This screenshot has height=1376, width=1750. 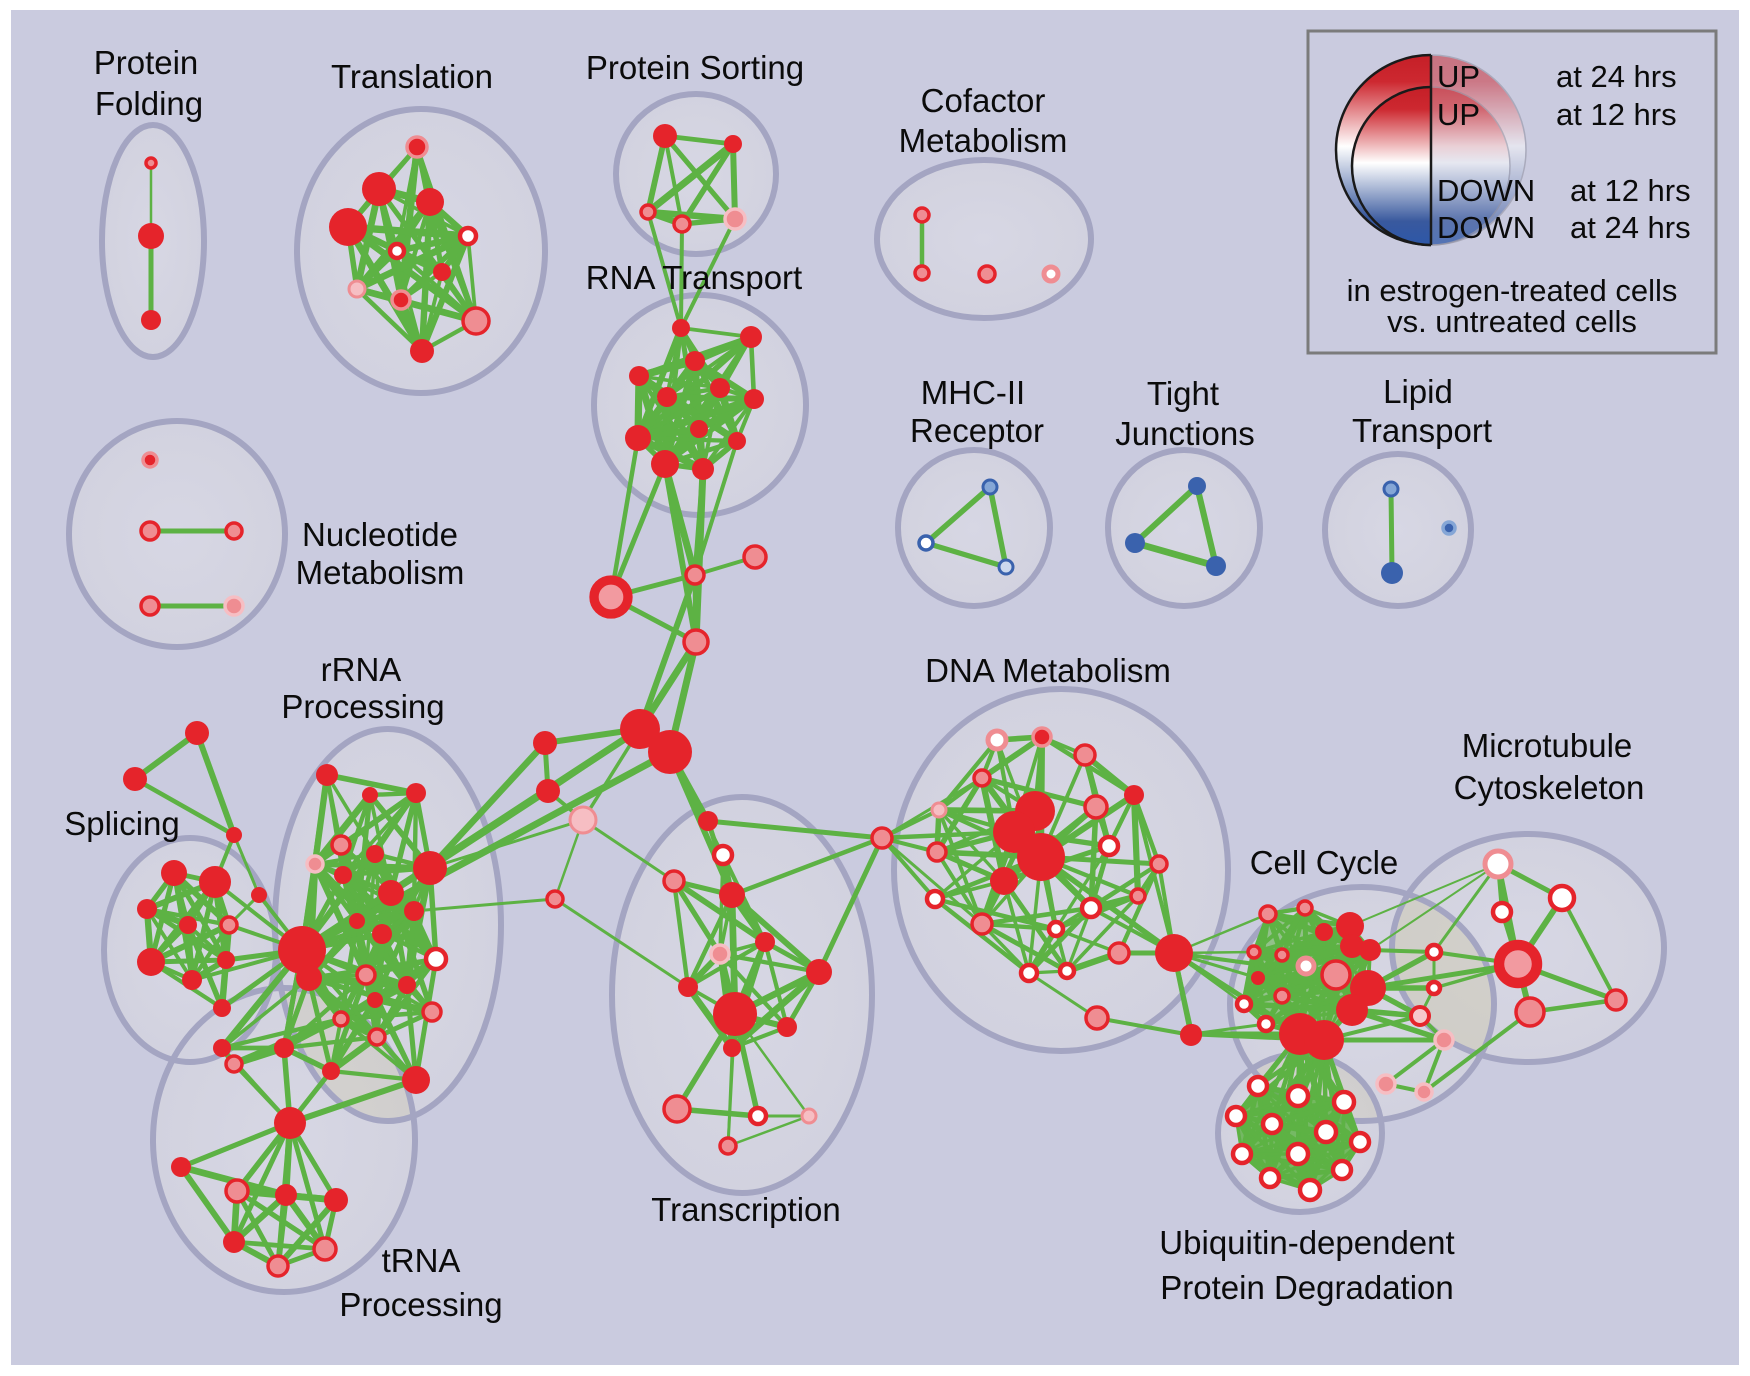 What do you see at coordinates (149, 103) in the screenshot?
I see `svg-text: Folding` at bounding box center [149, 103].